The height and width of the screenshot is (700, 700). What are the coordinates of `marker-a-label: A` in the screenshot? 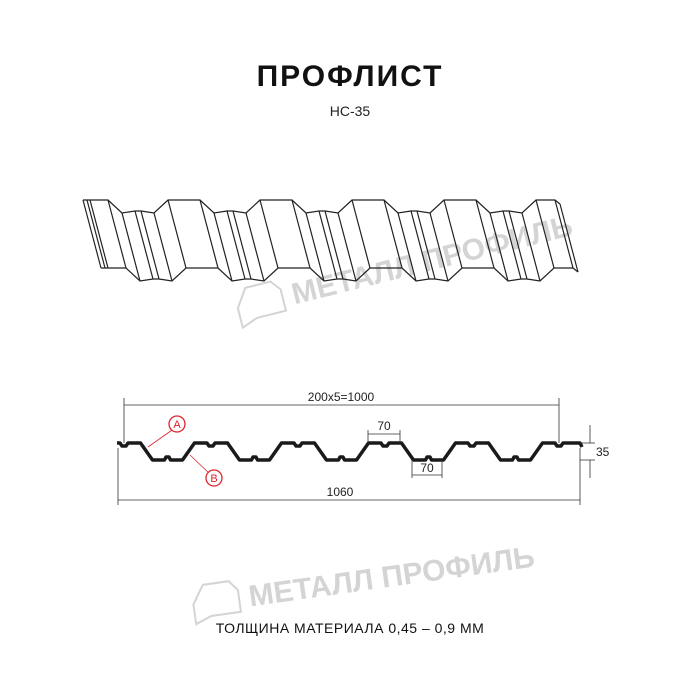 It's located at (177, 425).